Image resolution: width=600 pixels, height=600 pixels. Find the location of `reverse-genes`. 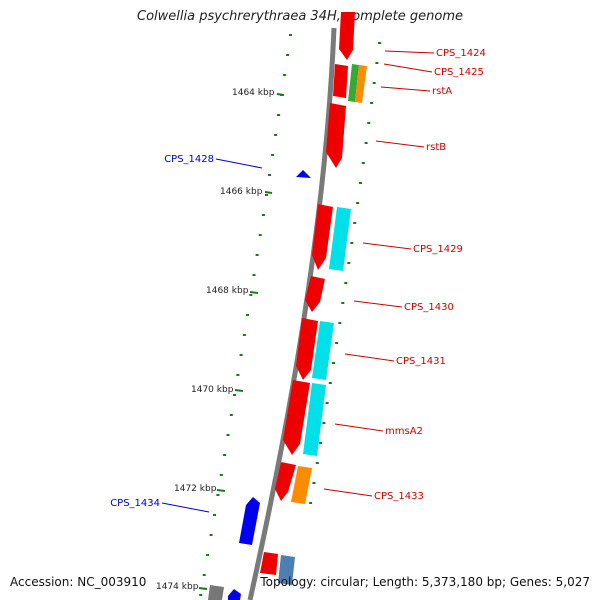

reverse-genes is located at coordinates (269, 385).